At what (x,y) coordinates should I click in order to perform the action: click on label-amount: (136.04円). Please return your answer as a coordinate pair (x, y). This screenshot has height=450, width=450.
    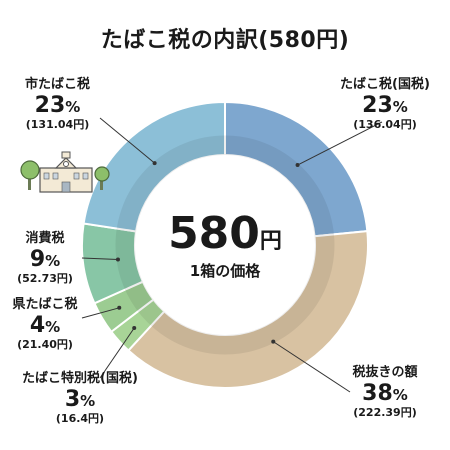
    Looking at the image, I should click on (385, 124).